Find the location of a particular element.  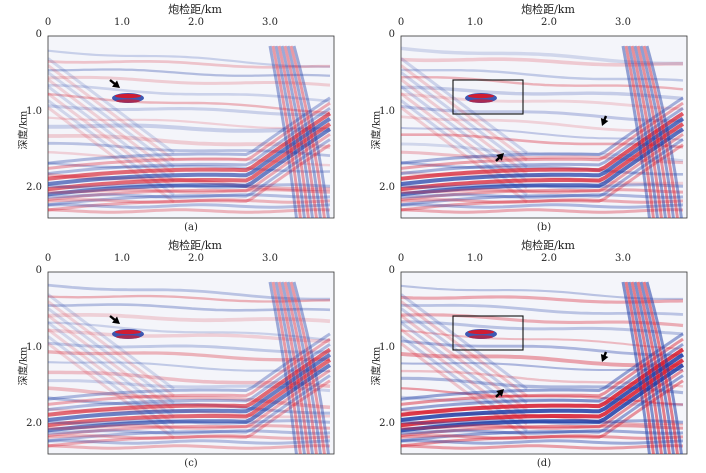

panel-caption: (c) is located at coordinates (191, 463).